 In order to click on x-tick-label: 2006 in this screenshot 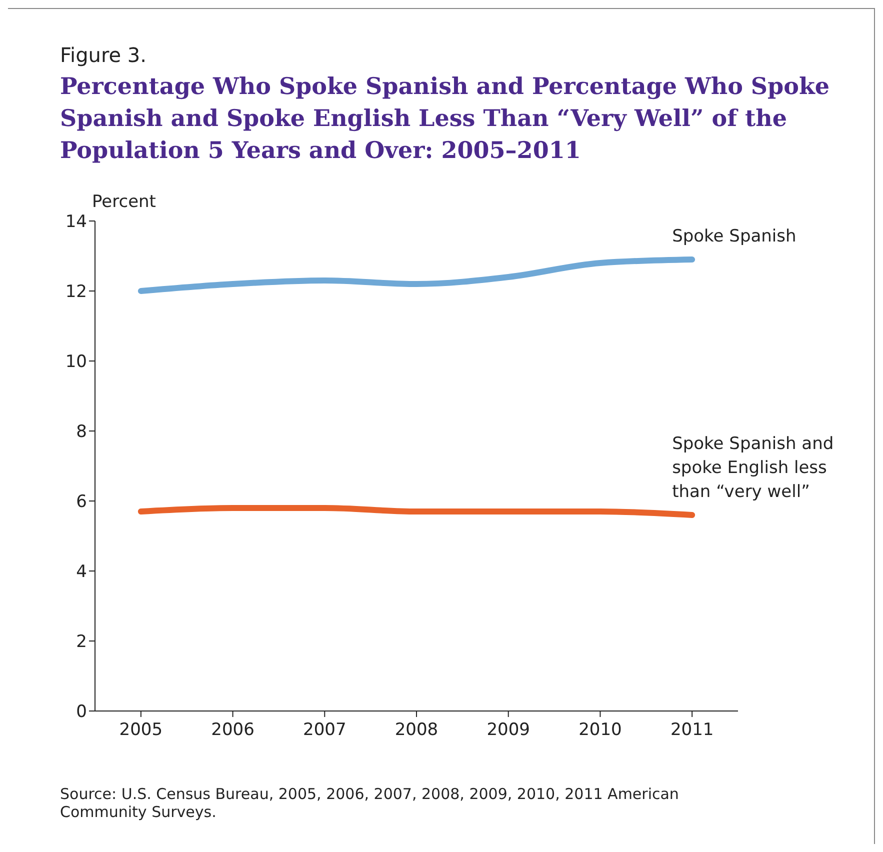, I will do `click(232, 730)`.